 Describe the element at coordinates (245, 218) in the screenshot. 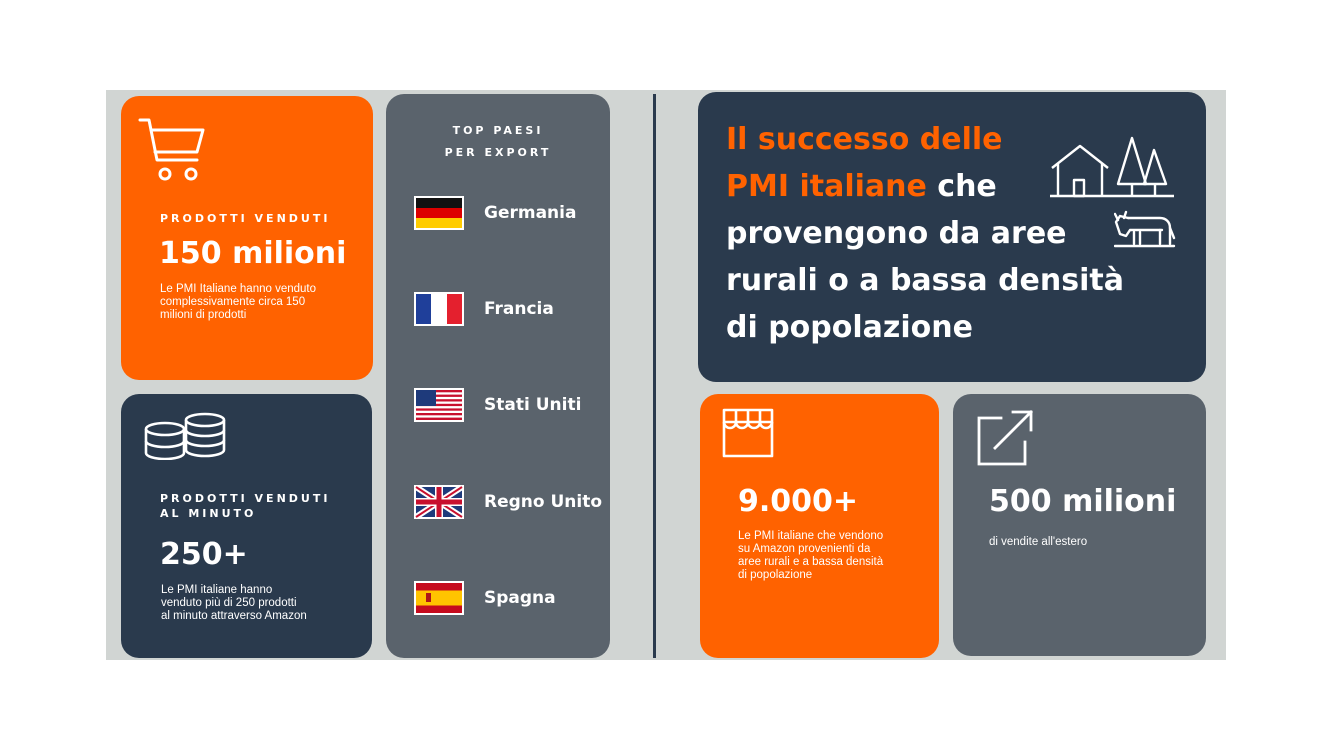

I see `products-sold-label: PRODOTTI VENDUTI` at that location.